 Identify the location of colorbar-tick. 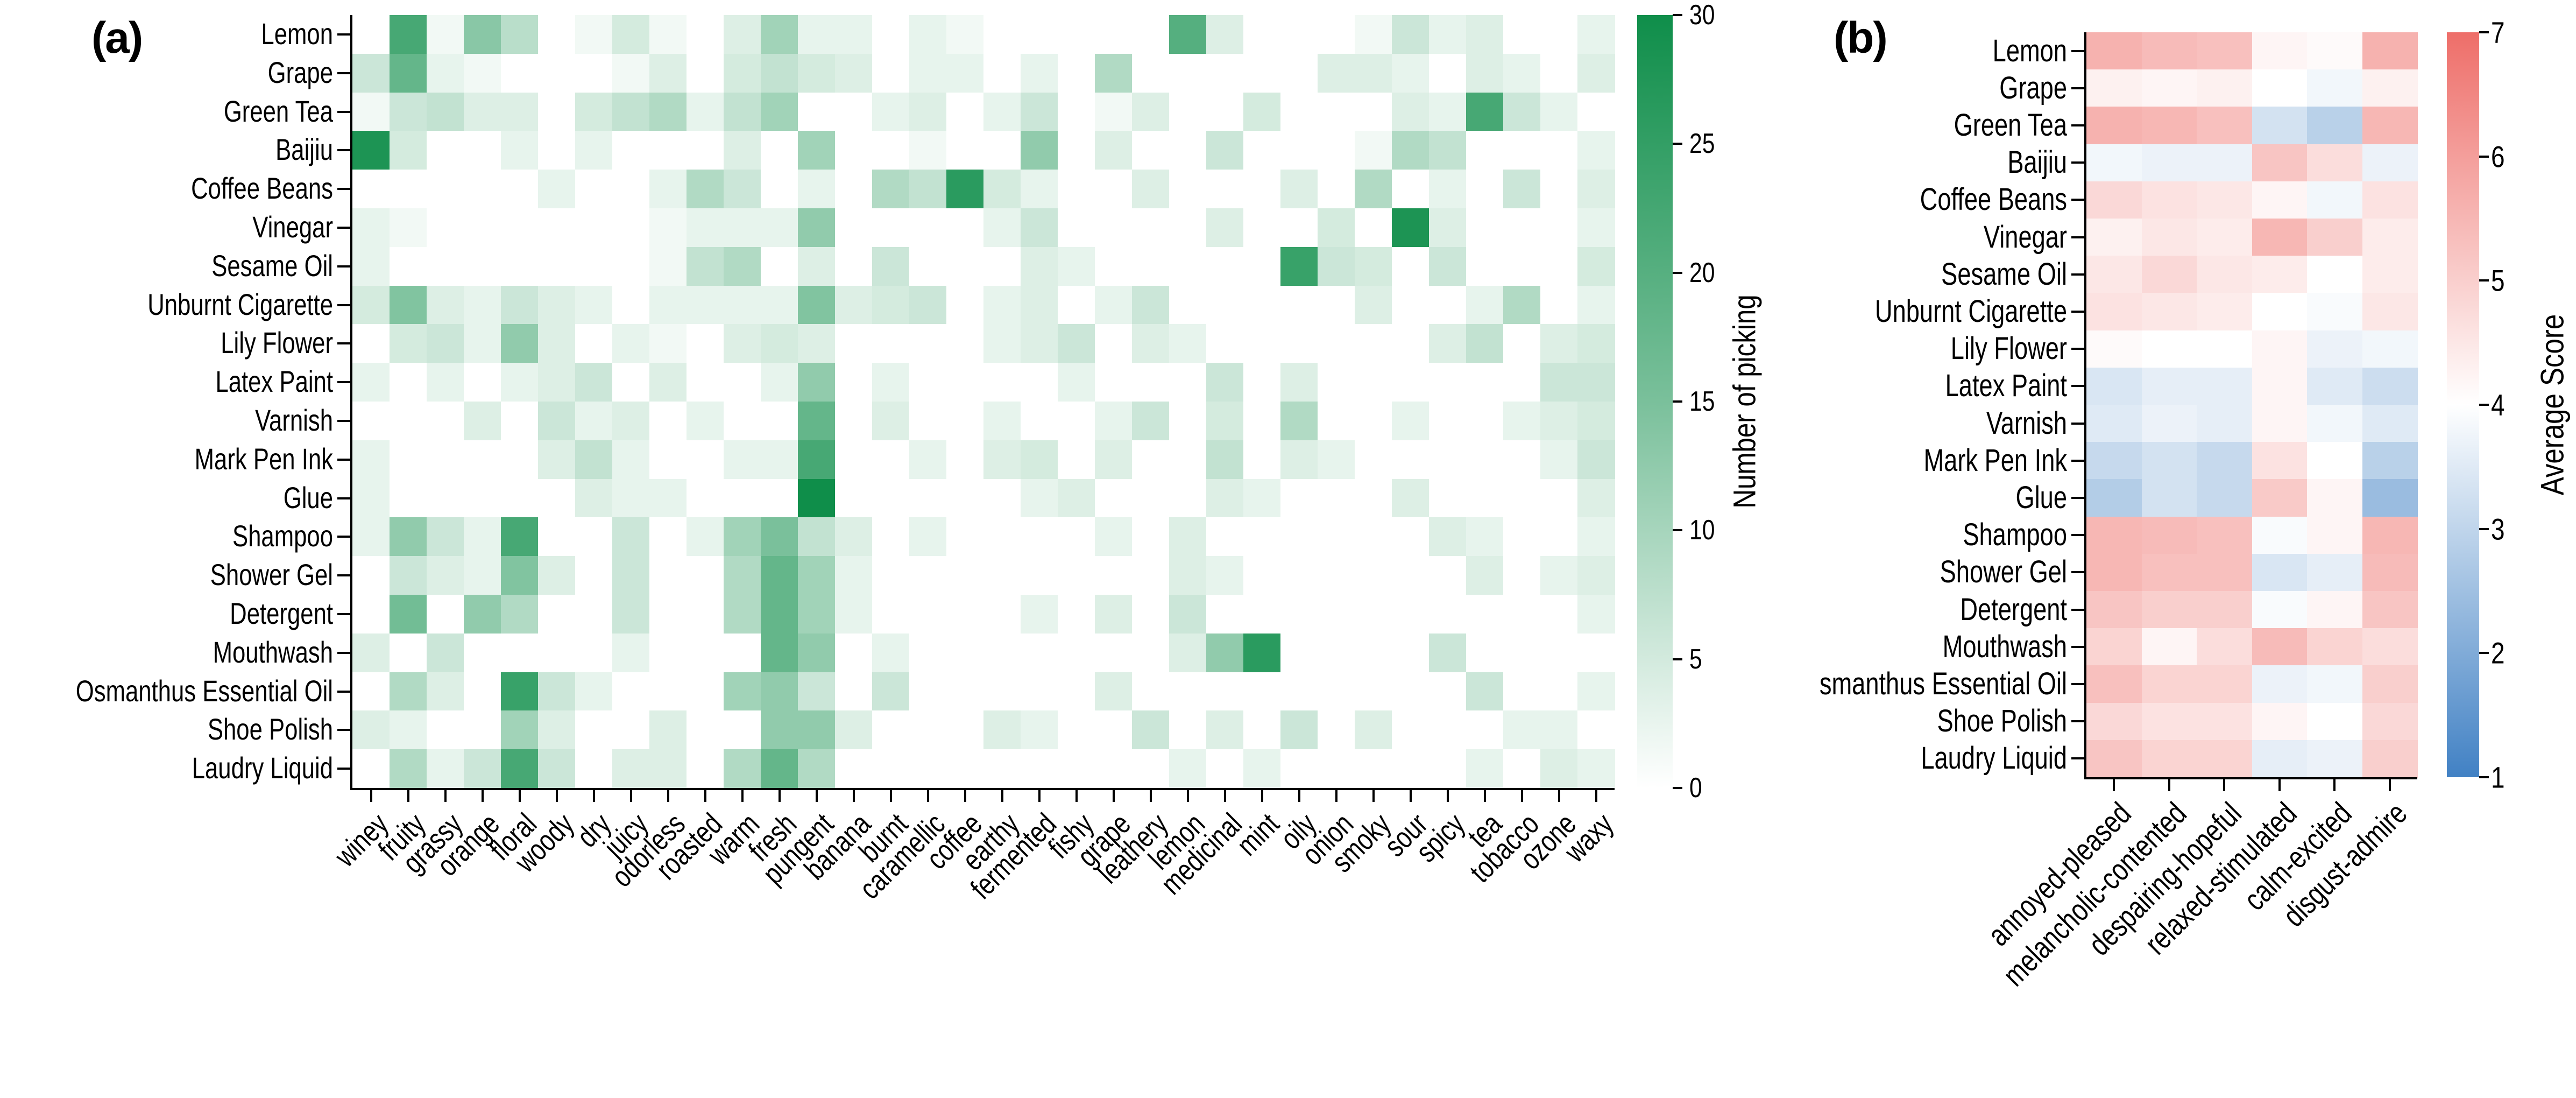
(2484, 156).